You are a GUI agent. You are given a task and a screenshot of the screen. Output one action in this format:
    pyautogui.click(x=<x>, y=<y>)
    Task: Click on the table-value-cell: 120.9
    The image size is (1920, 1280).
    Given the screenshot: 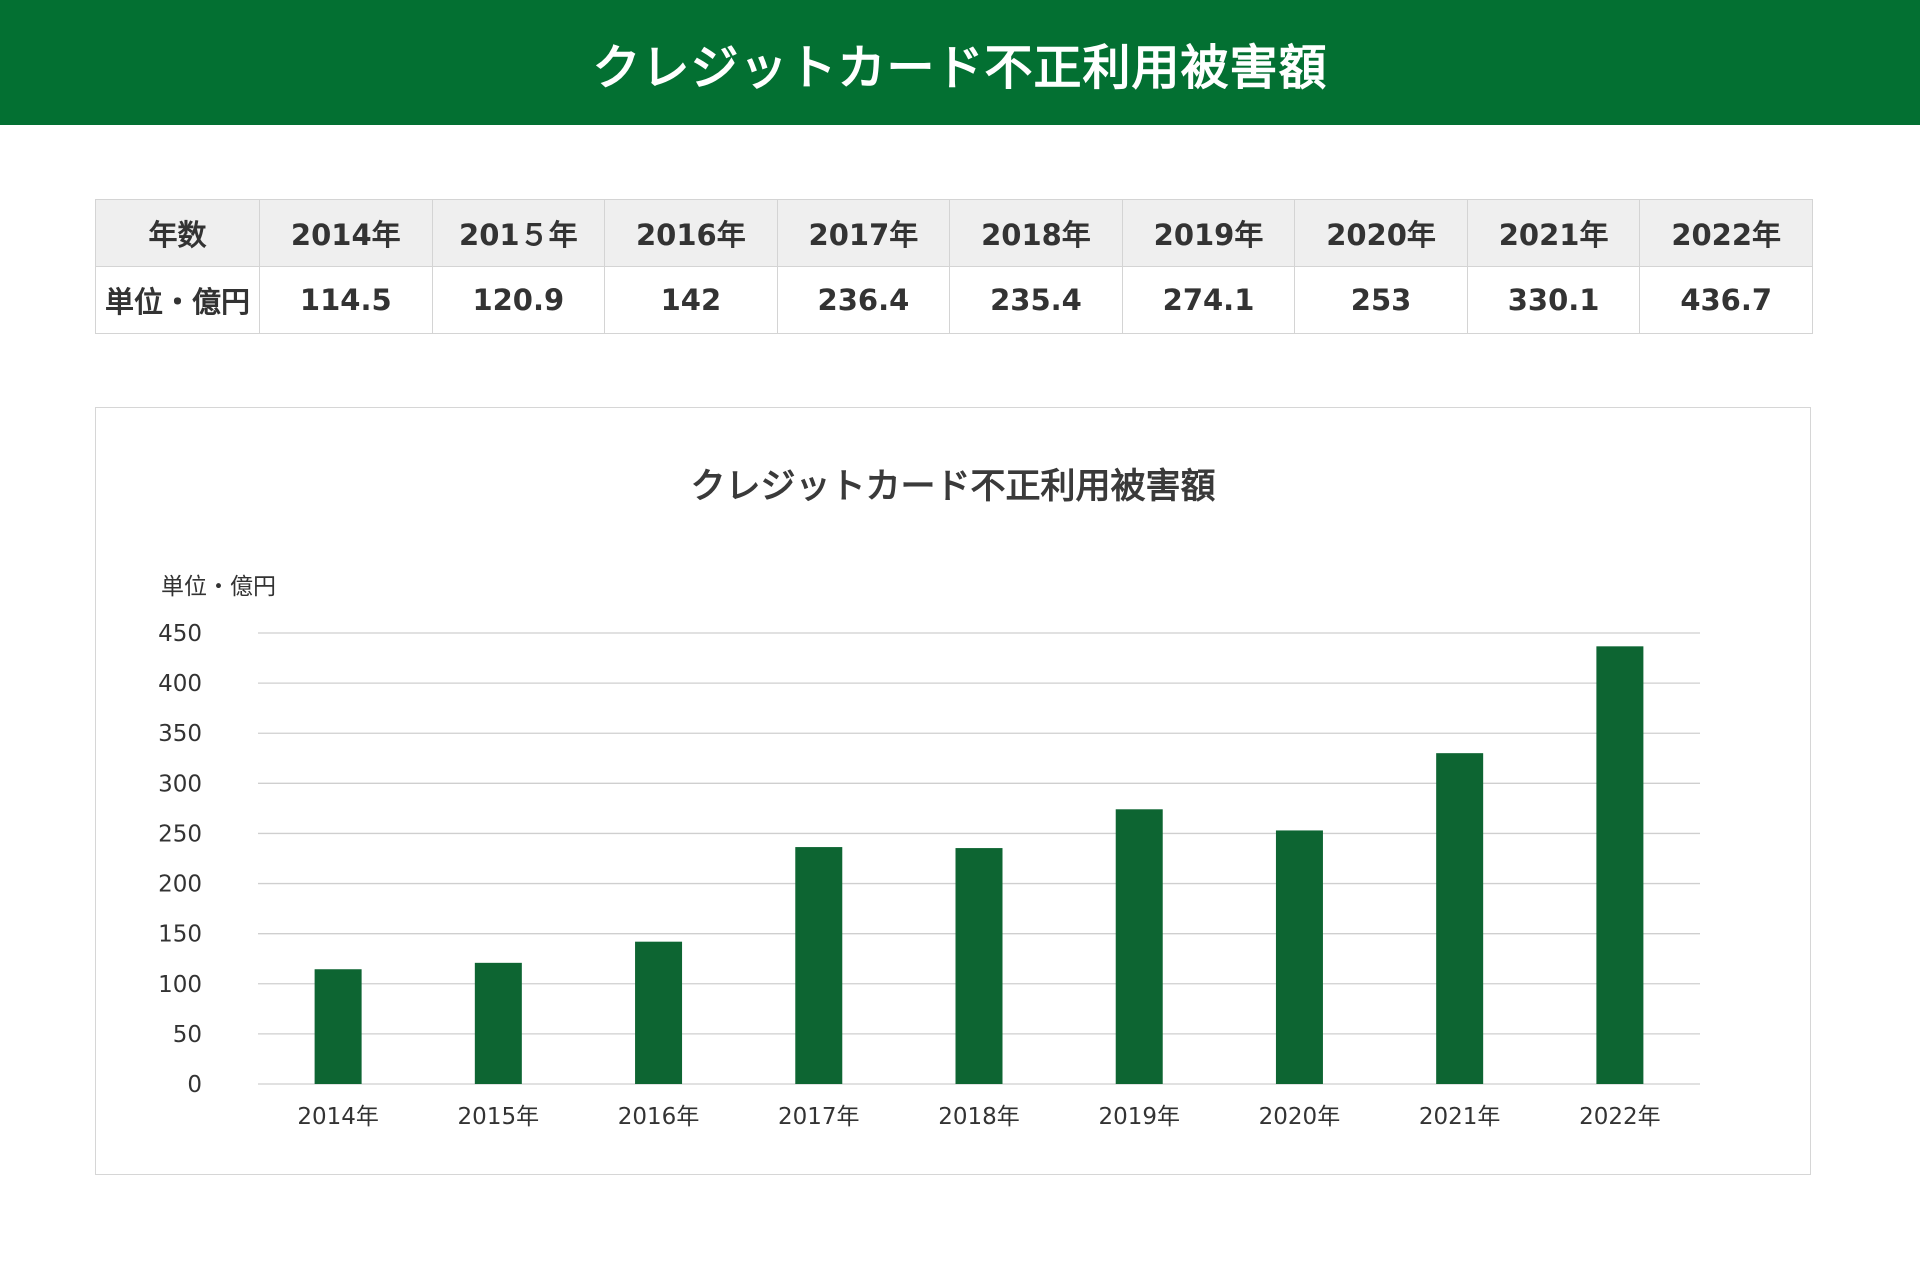 What is the action you would take?
    pyautogui.click(x=518, y=300)
    